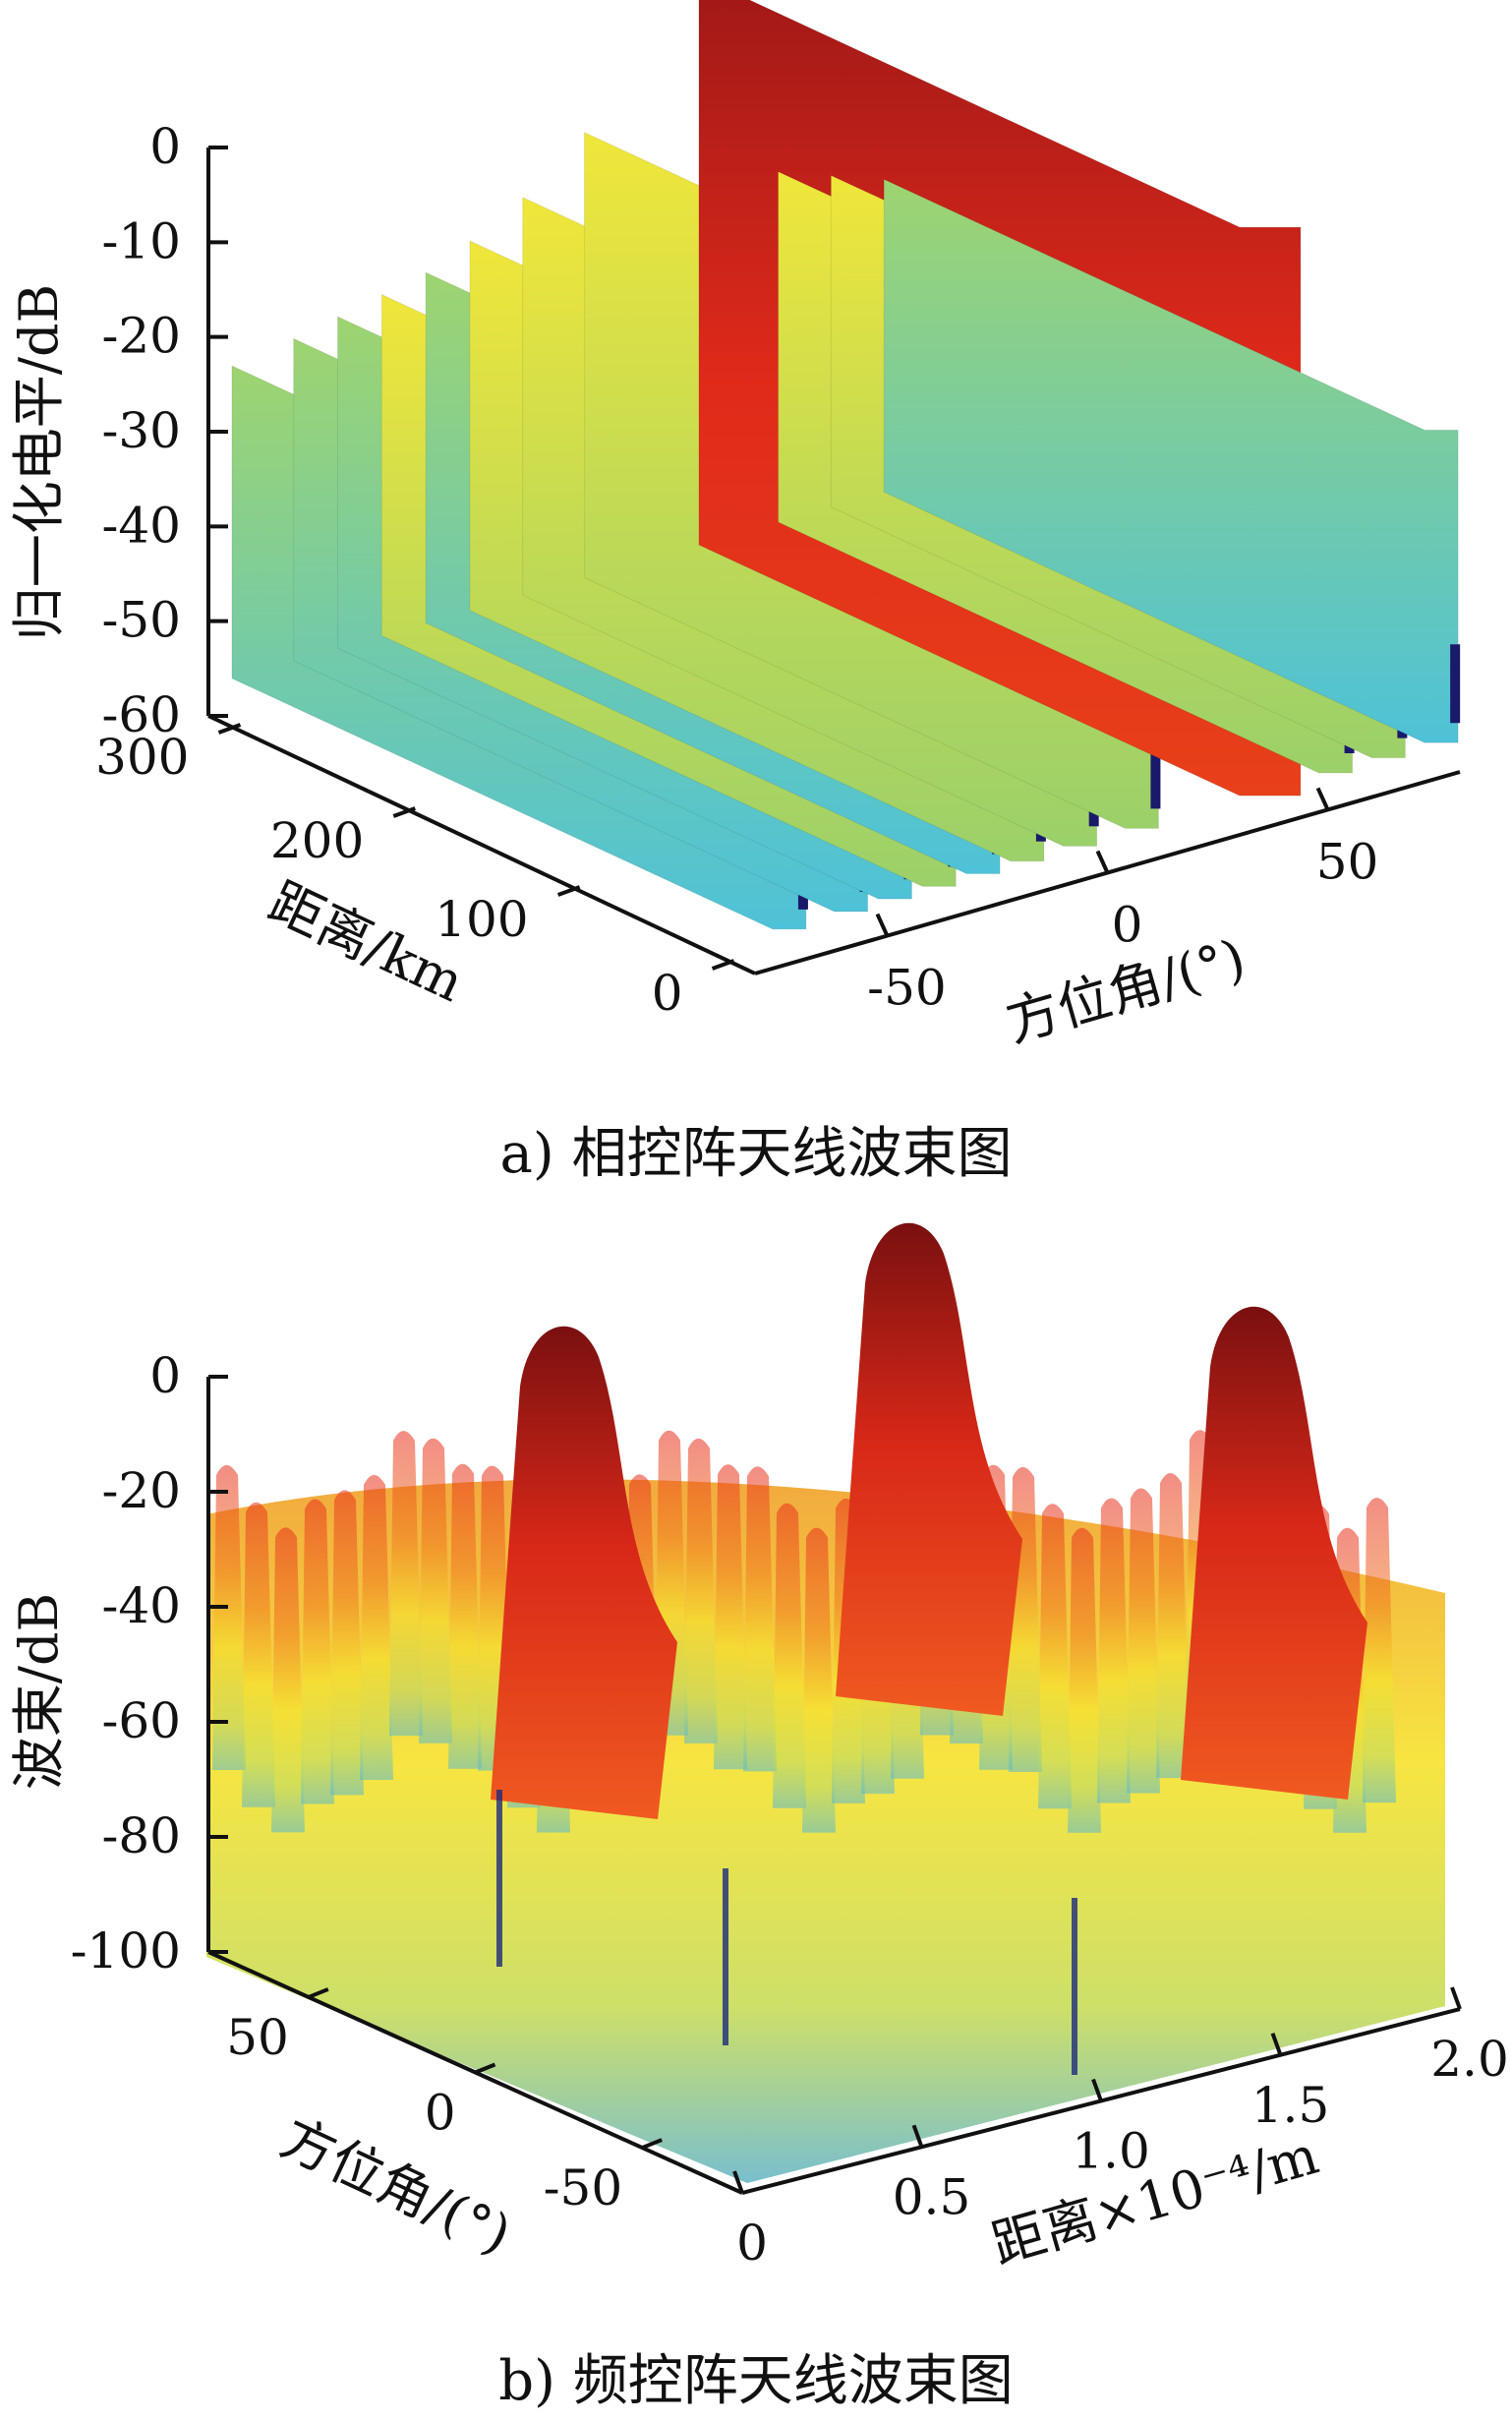  What do you see at coordinates (932, 2196) in the screenshot?
I see `range-tick-label: 0.5` at bounding box center [932, 2196].